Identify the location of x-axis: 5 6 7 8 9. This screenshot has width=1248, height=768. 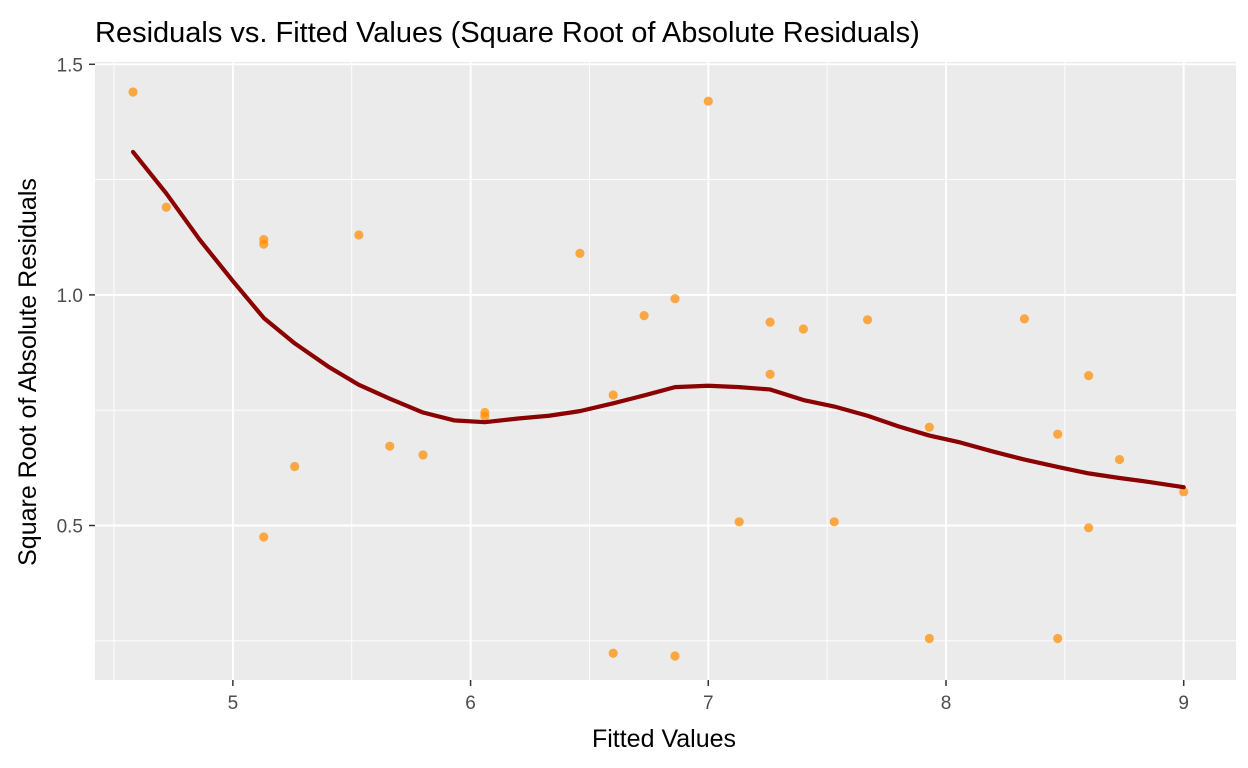
(708, 697).